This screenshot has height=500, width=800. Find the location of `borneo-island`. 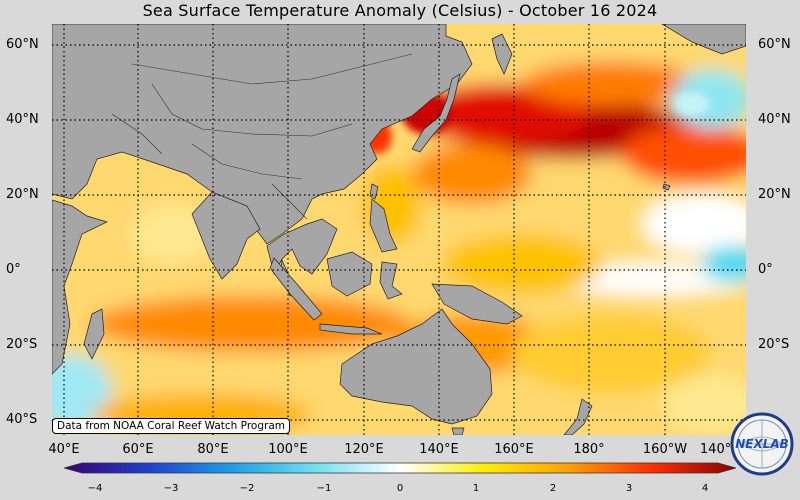

borneo-island is located at coordinates (349, 274).